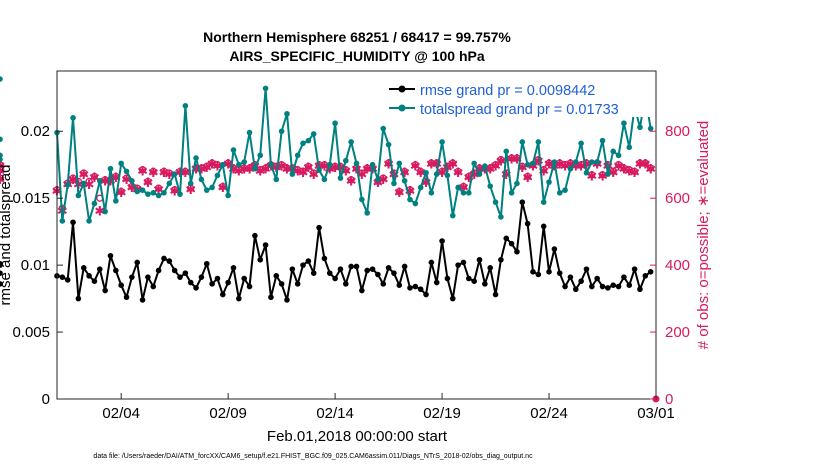 The width and height of the screenshot is (830, 470). I want to click on legend-rmse-text: rmse grand pr = 0.0098442, so click(507, 91).